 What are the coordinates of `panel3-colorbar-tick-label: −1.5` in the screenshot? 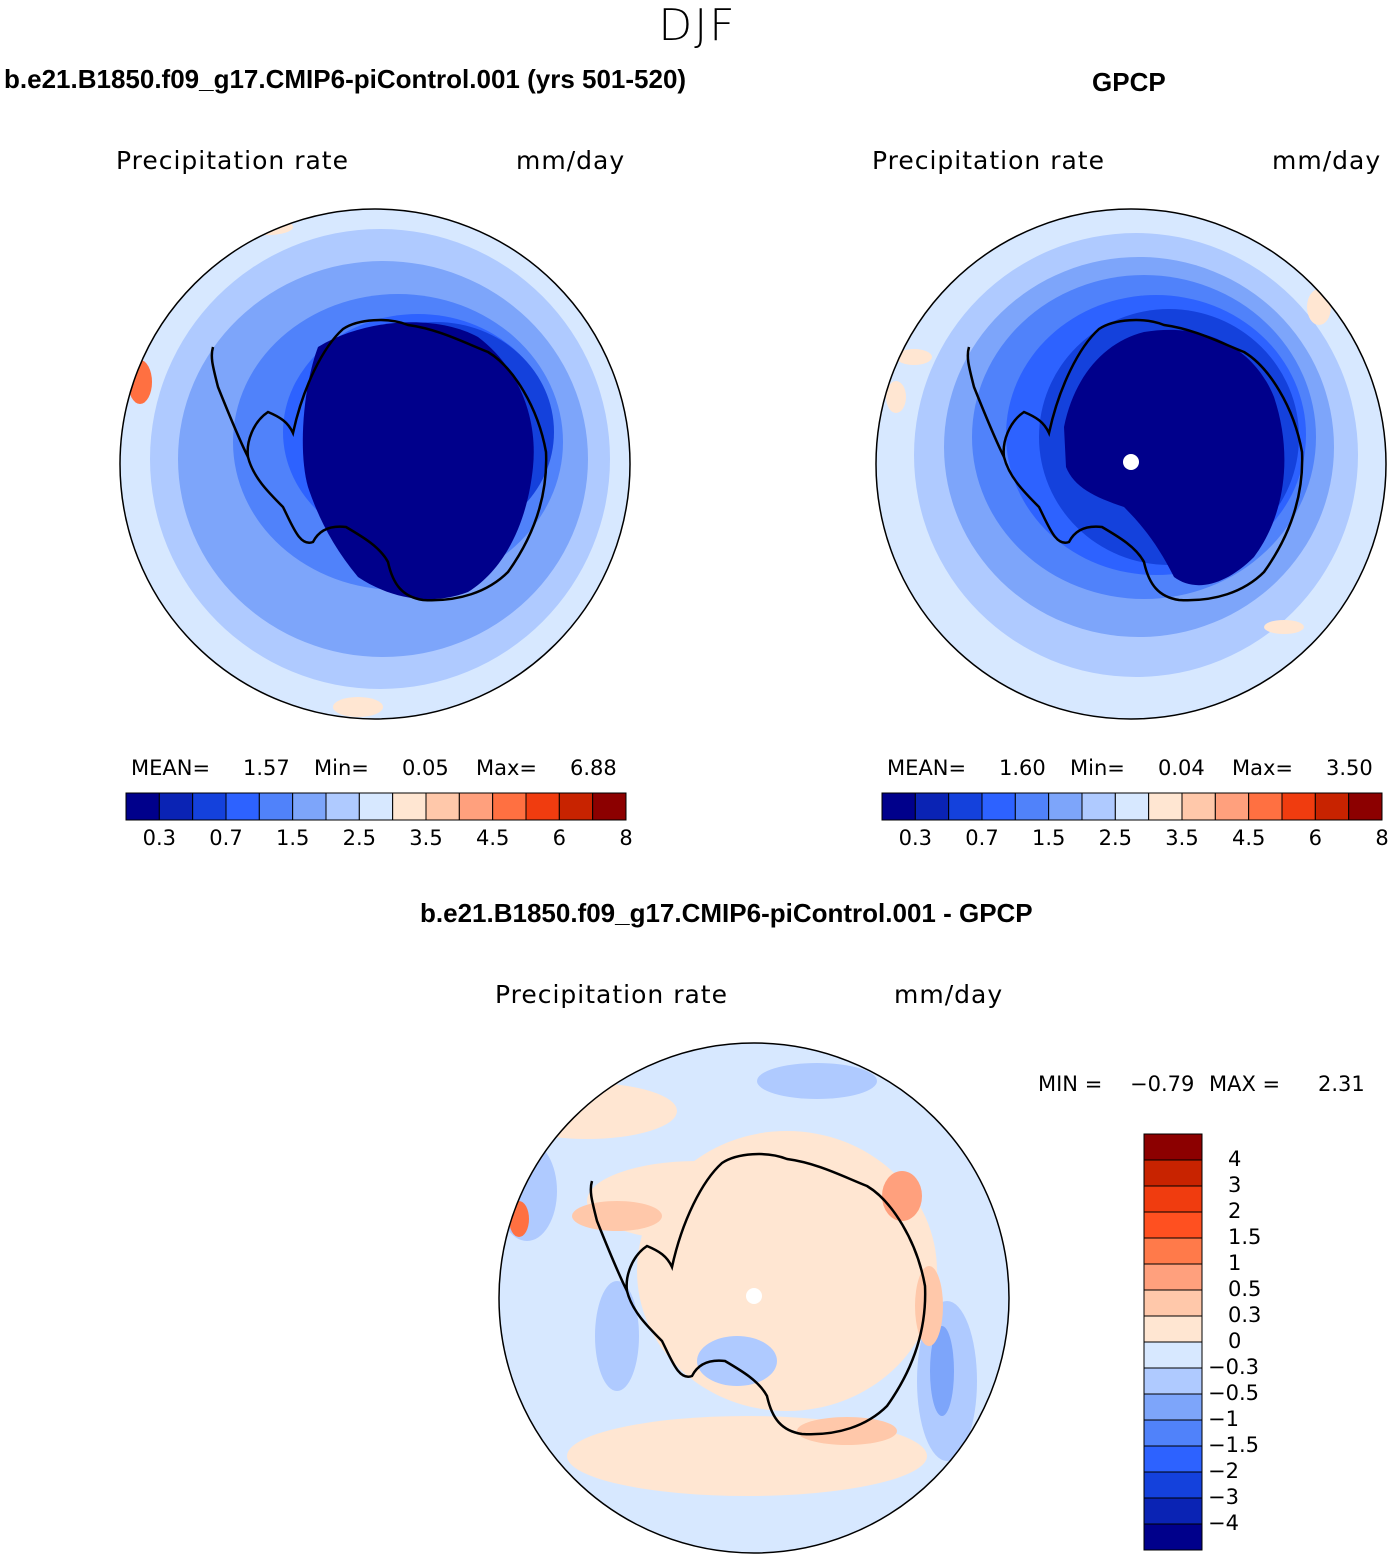 It's located at (1233, 1445).